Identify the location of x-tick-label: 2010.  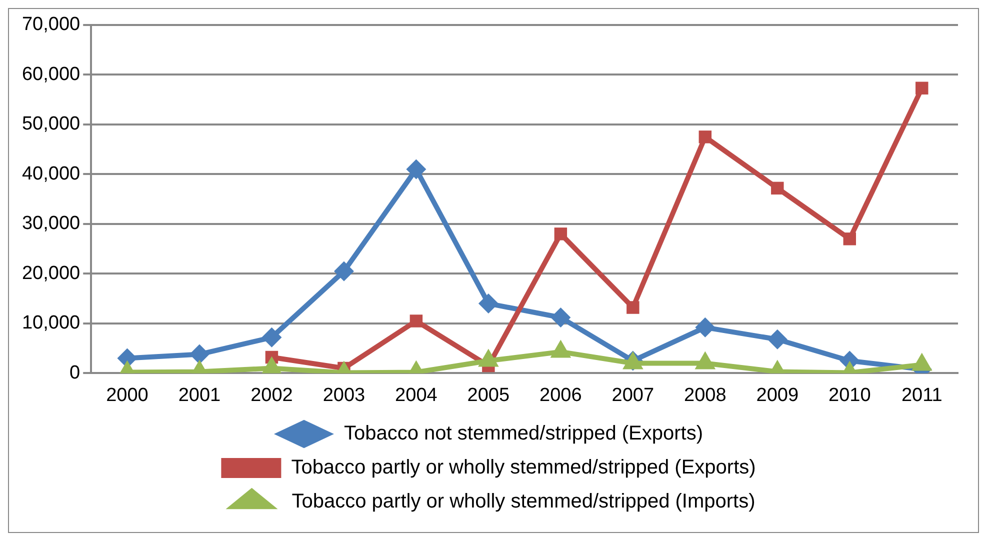
(849, 395).